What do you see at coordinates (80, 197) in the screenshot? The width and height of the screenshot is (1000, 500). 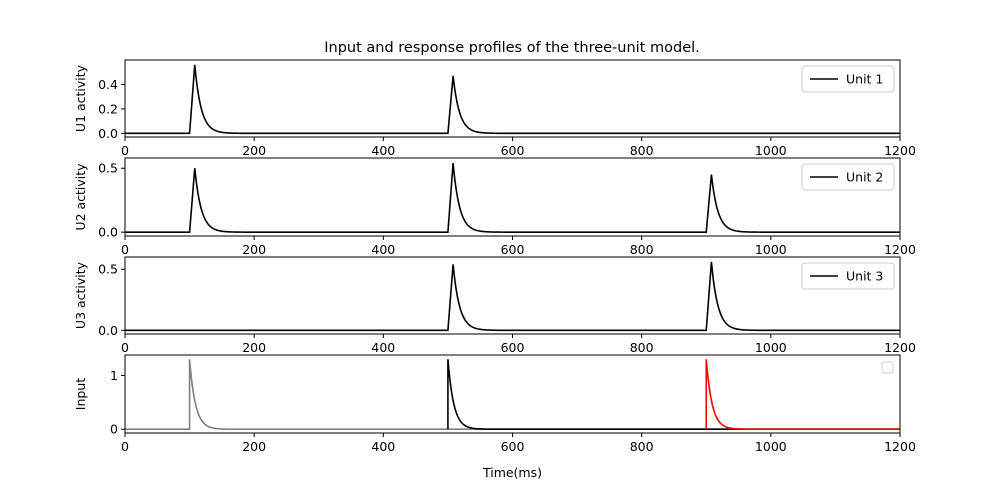 I see `y-axis-label: U2 activity` at bounding box center [80, 197].